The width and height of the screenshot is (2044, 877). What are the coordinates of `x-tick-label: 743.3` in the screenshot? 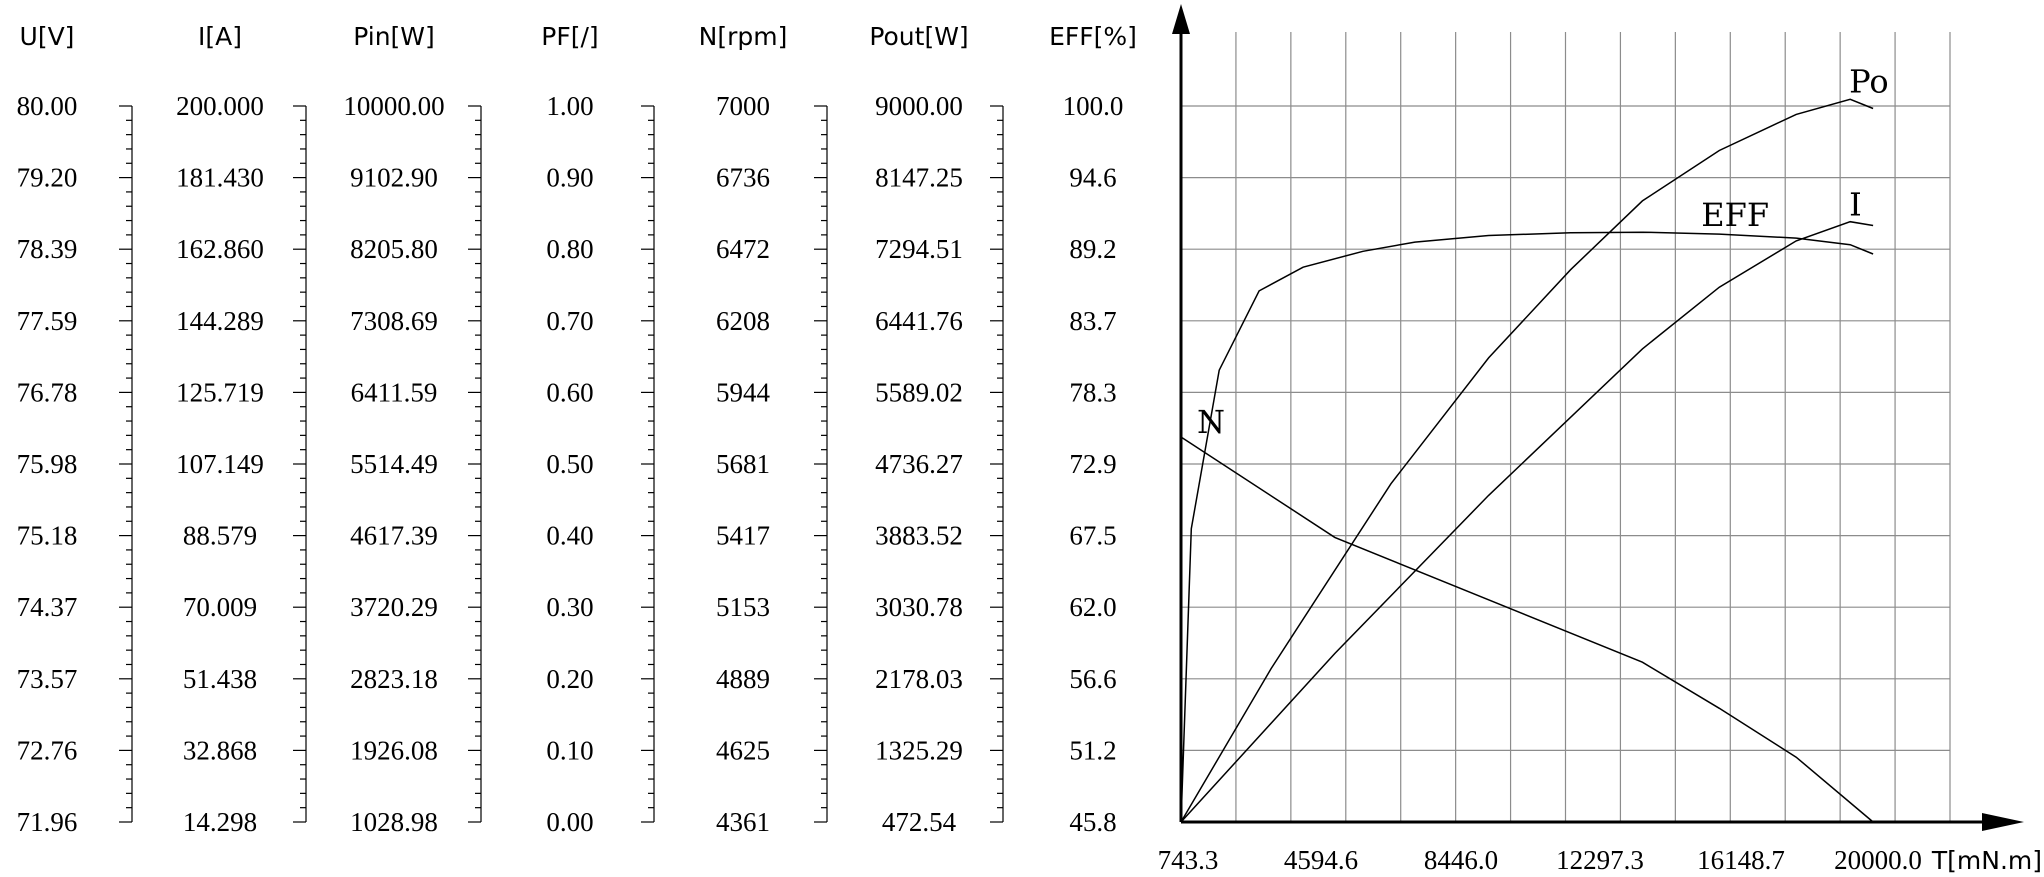 It's located at (1188, 860).